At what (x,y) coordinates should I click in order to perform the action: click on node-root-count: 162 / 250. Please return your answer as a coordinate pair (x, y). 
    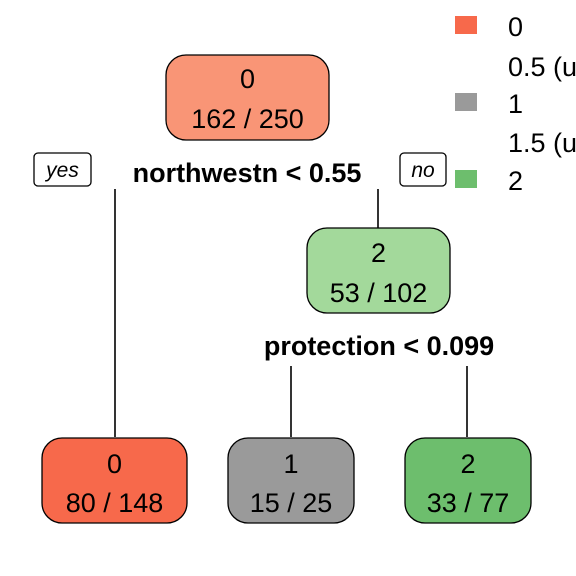
    Looking at the image, I should click on (247, 119).